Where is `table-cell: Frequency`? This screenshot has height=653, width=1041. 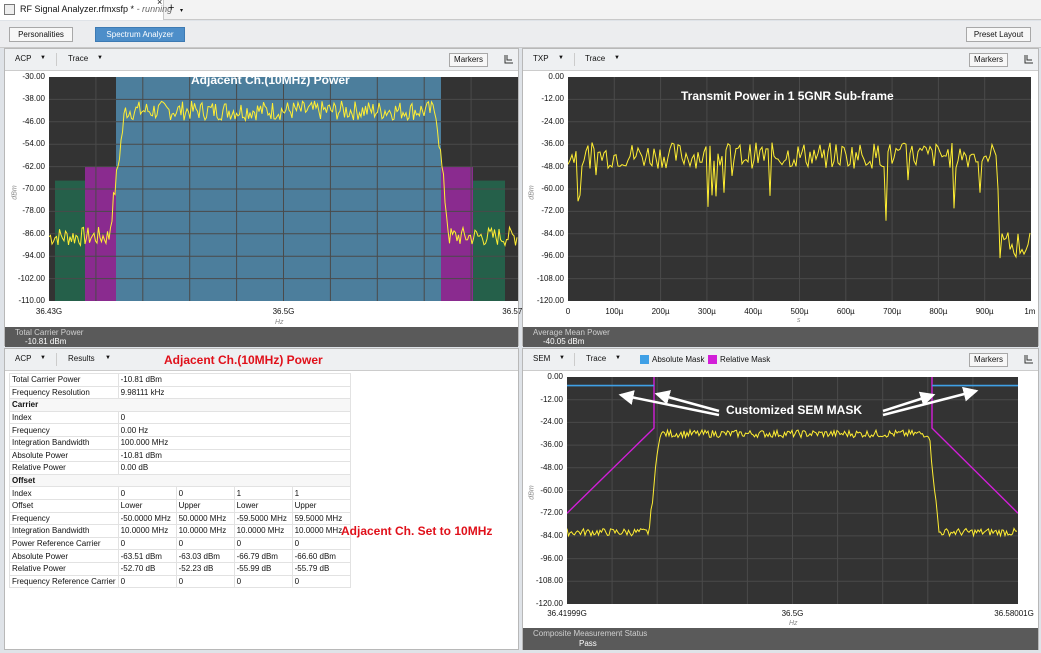
table-cell: Frequency is located at coordinates (64, 518).